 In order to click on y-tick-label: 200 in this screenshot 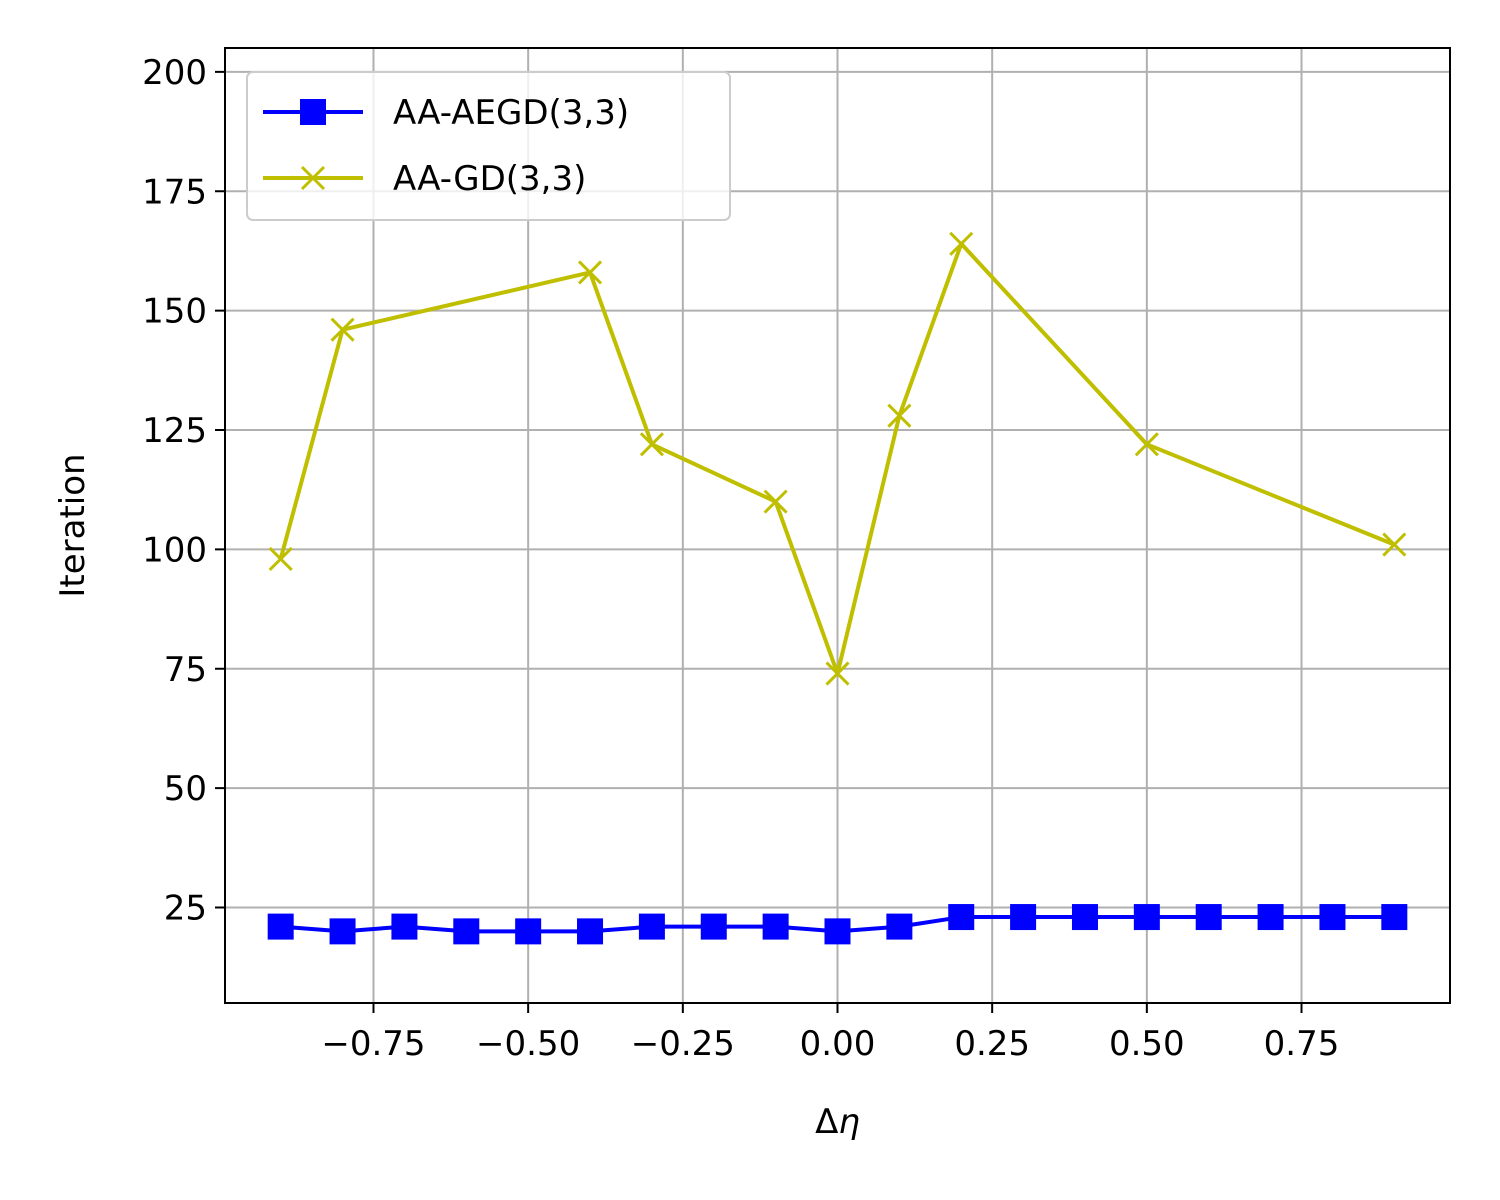, I will do `click(174, 73)`.